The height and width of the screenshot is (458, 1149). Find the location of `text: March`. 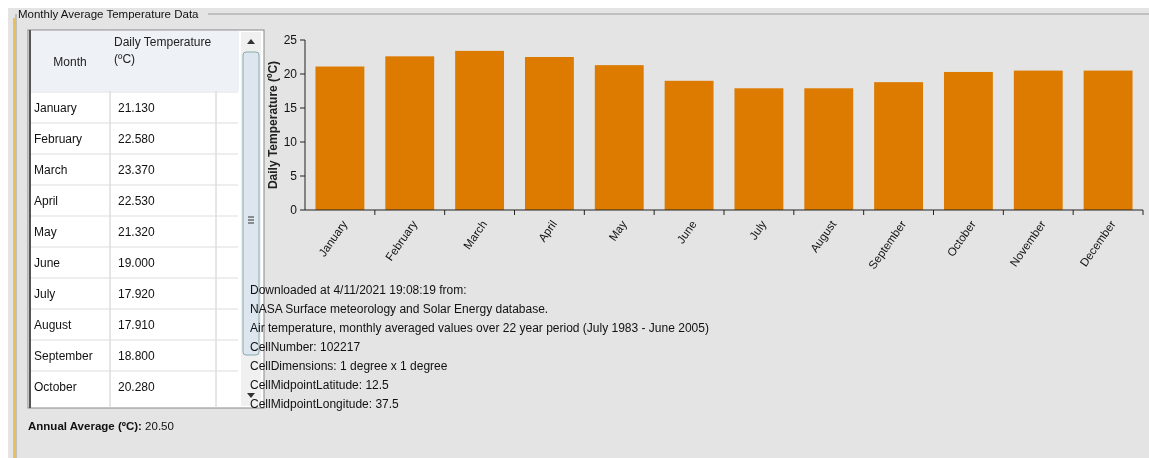

text: March is located at coordinates (51, 170).